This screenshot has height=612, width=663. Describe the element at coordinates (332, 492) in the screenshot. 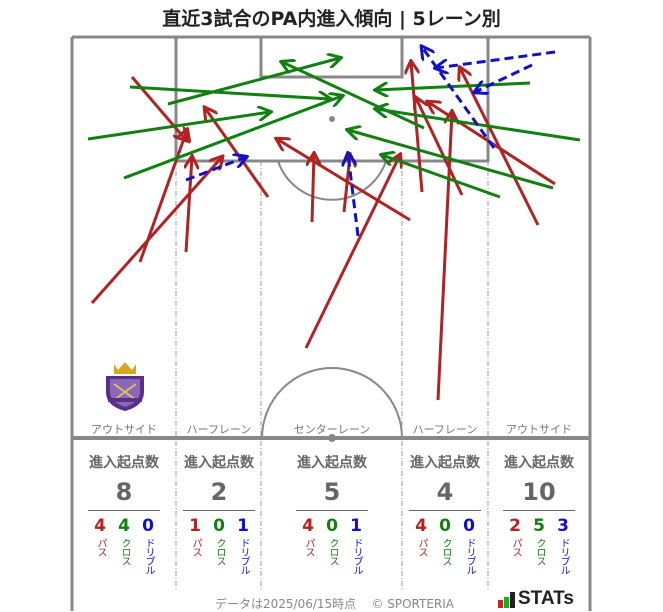

I see `stats-total: 5` at that location.